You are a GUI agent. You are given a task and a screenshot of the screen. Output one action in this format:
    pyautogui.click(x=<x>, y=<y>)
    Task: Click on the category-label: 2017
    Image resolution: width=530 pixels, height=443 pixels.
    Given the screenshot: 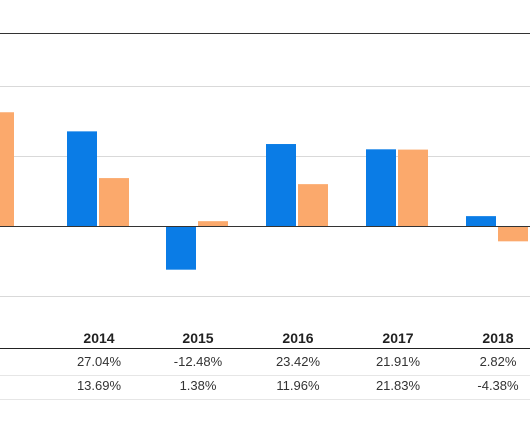 What is the action you would take?
    pyautogui.click(x=397, y=338)
    